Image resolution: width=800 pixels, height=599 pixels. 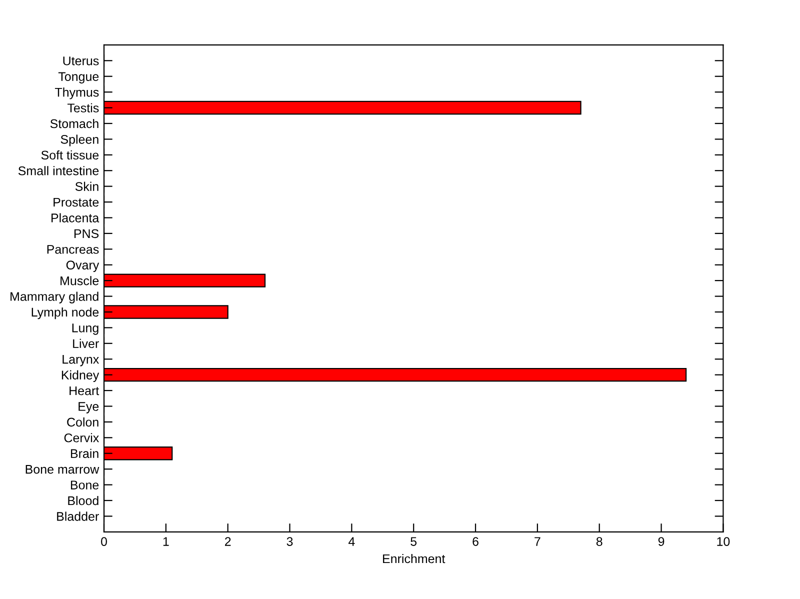 I want to click on y-tick-label: Placenta, so click(x=76, y=217).